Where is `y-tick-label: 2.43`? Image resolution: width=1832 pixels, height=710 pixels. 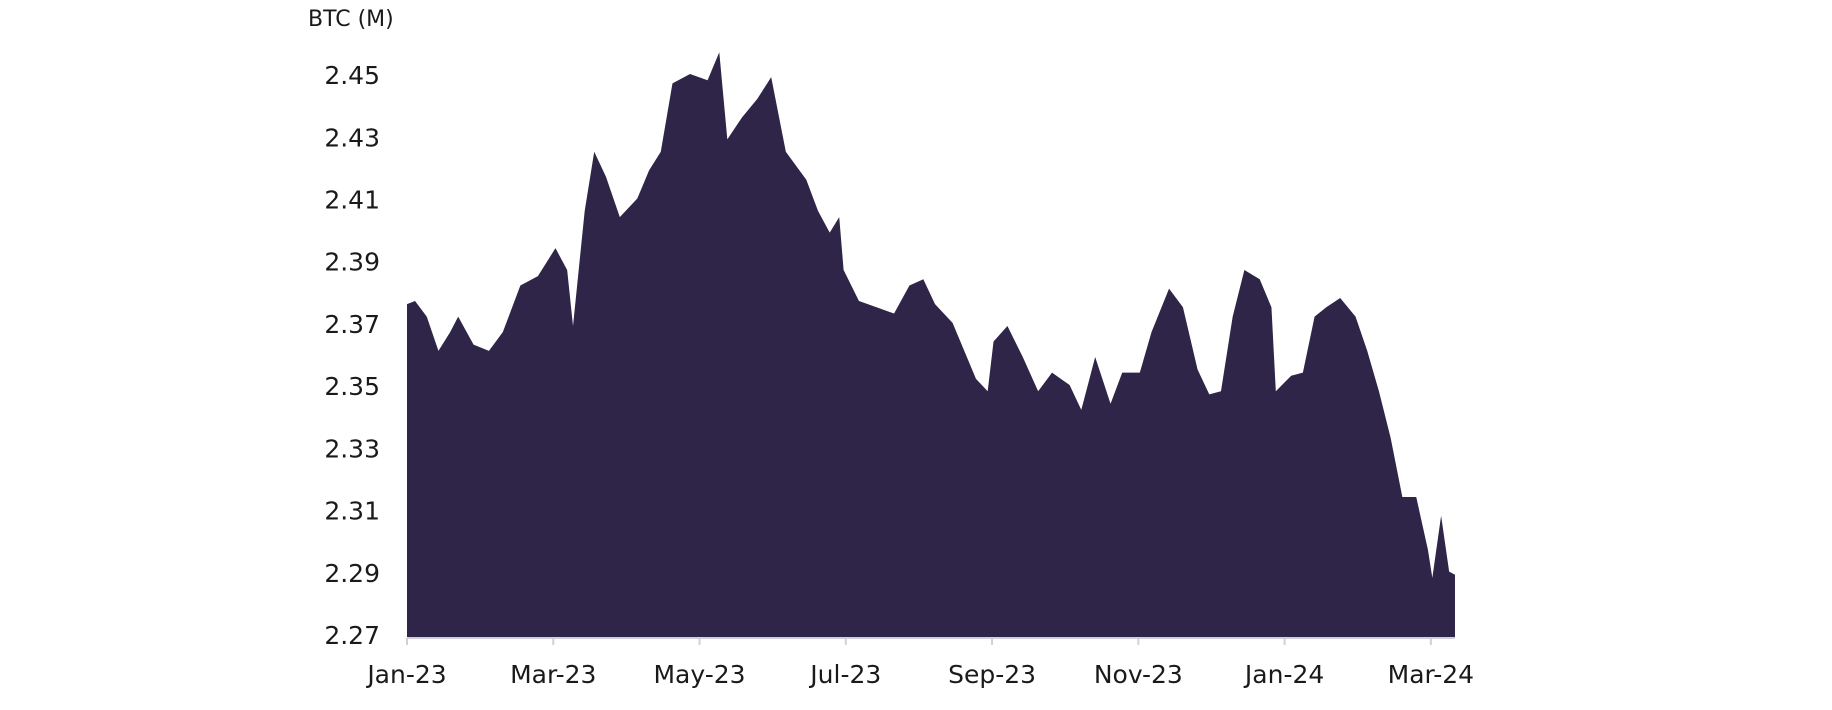 y-tick-label: 2.43 is located at coordinates (352, 137).